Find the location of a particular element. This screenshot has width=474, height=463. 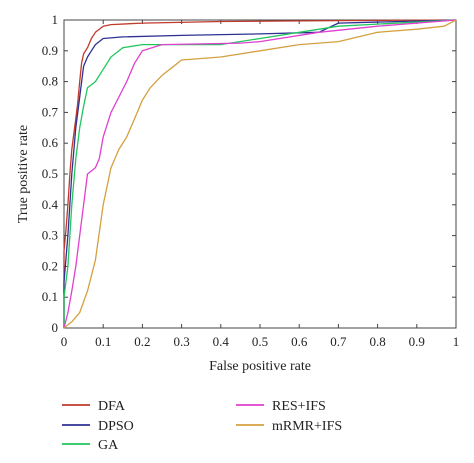

y-tick-label: 0.5 is located at coordinates (50, 173).